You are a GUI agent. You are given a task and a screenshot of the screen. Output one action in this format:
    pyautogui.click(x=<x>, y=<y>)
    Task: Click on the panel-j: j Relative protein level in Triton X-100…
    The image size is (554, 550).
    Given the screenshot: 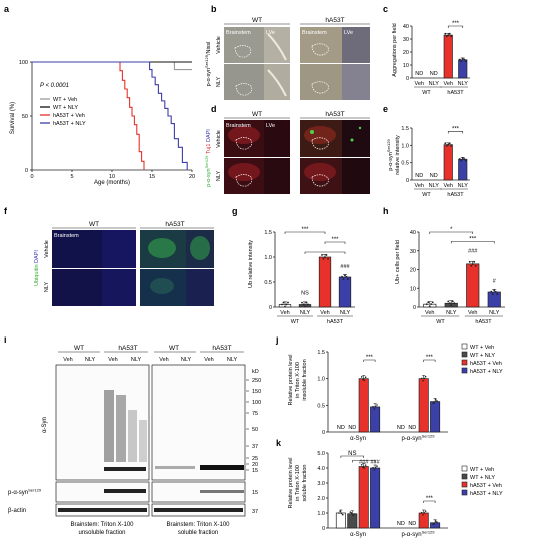 What is the action you would take?
    pyautogui.click(x=389, y=388)
    